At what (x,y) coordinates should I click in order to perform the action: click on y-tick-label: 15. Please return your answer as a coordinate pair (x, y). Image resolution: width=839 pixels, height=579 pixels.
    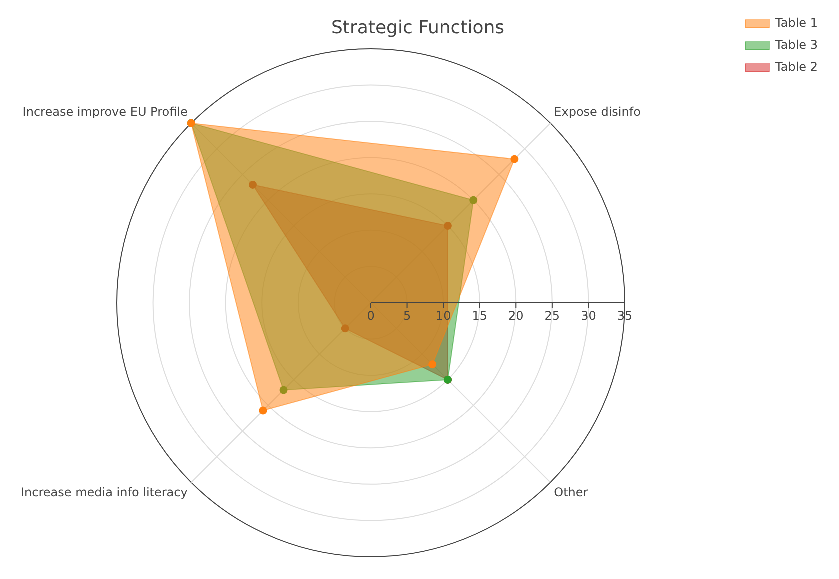
    Looking at the image, I should click on (480, 316).